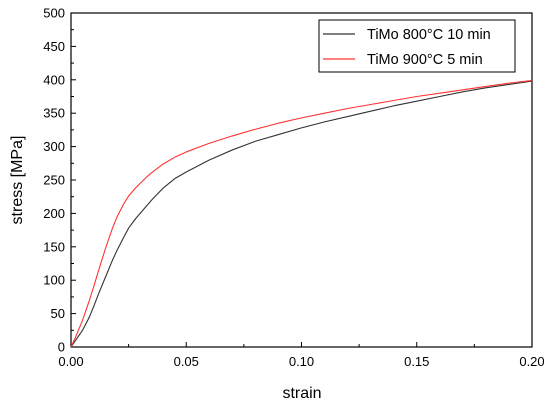 This screenshot has width=550, height=405. Describe the element at coordinates (54, 280) in the screenshot. I see `y-tick-label: 100` at that location.